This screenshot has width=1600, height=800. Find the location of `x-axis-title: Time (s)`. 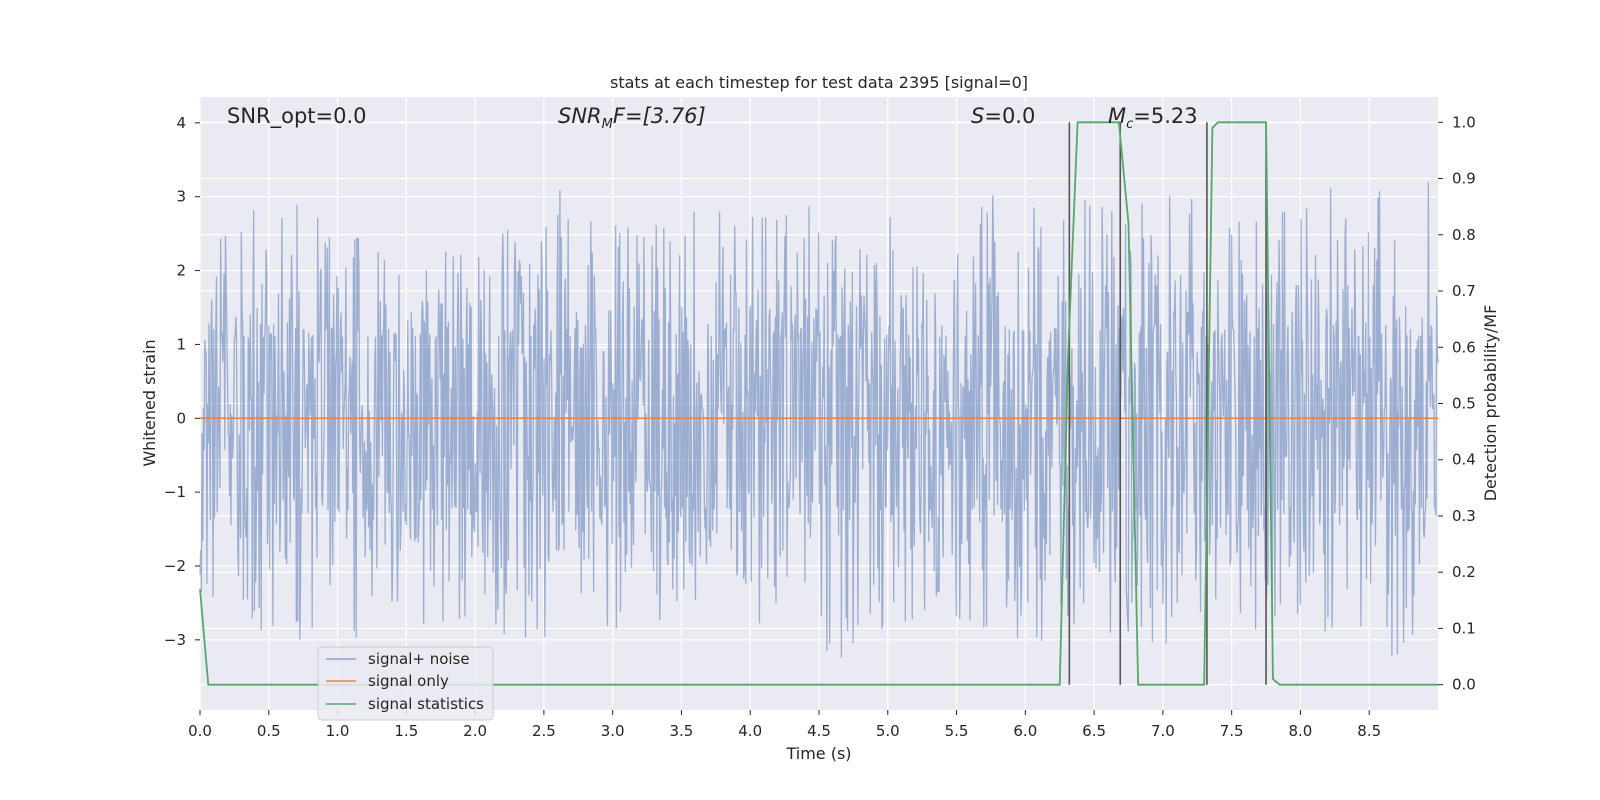

x-axis-title: Time (s) is located at coordinates (818, 753).